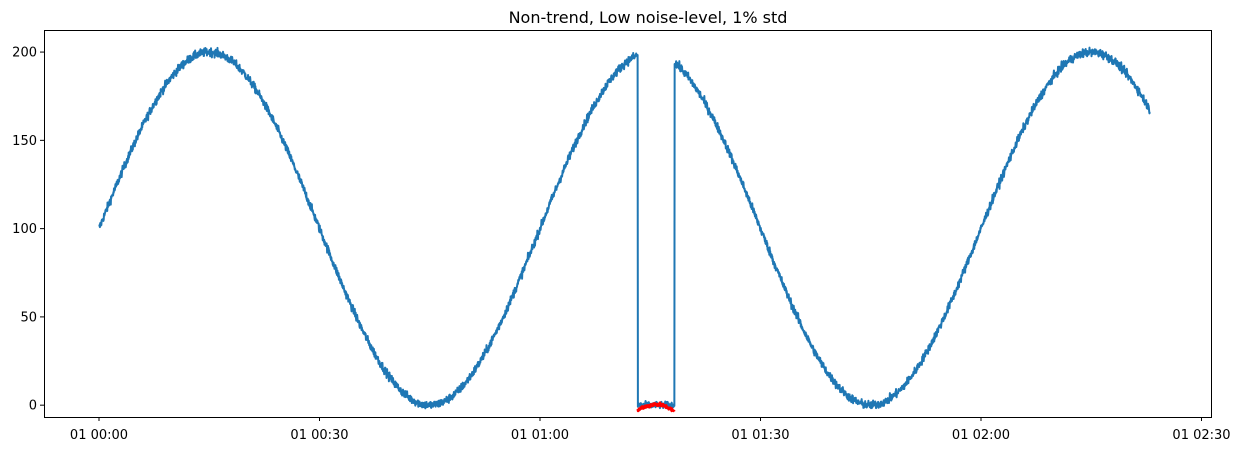 This screenshot has height=451, width=1240. What do you see at coordinates (1201, 435) in the screenshot?
I see `x-tick-label: 01 02:30` at bounding box center [1201, 435].